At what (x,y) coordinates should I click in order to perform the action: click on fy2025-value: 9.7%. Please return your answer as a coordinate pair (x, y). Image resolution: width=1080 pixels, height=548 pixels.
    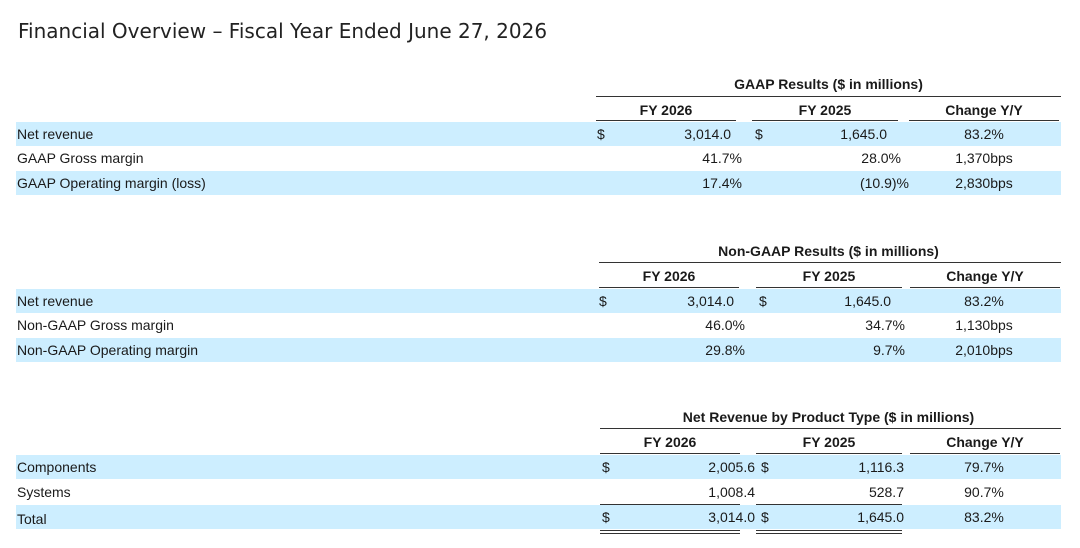
    Looking at the image, I should click on (889, 350).